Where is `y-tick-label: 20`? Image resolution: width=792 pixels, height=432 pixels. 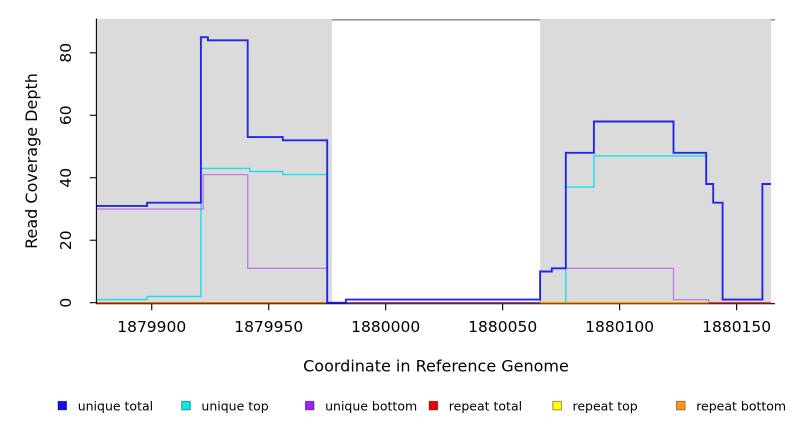
y-tick-label: 20 is located at coordinates (66, 240).